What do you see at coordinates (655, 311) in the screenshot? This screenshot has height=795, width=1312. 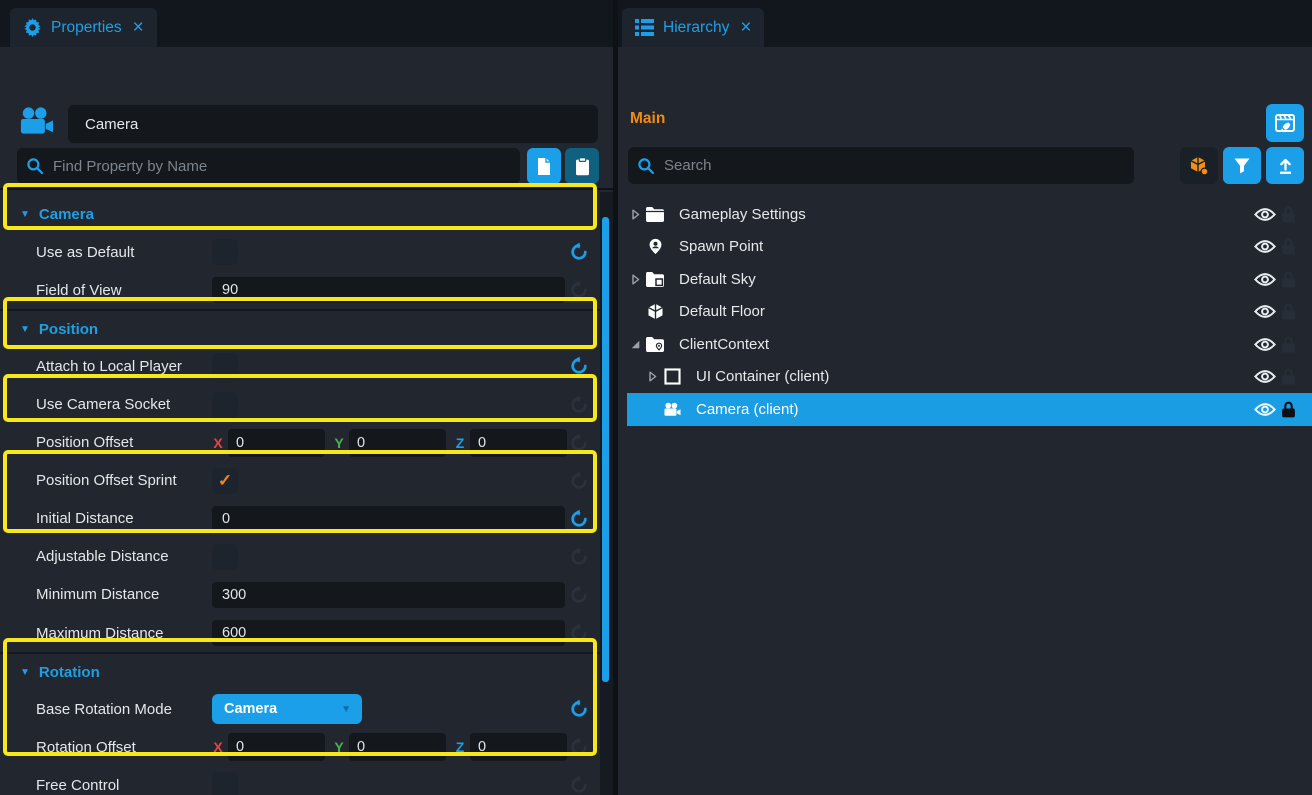 I see `cube-icon` at bounding box center [655, 311].